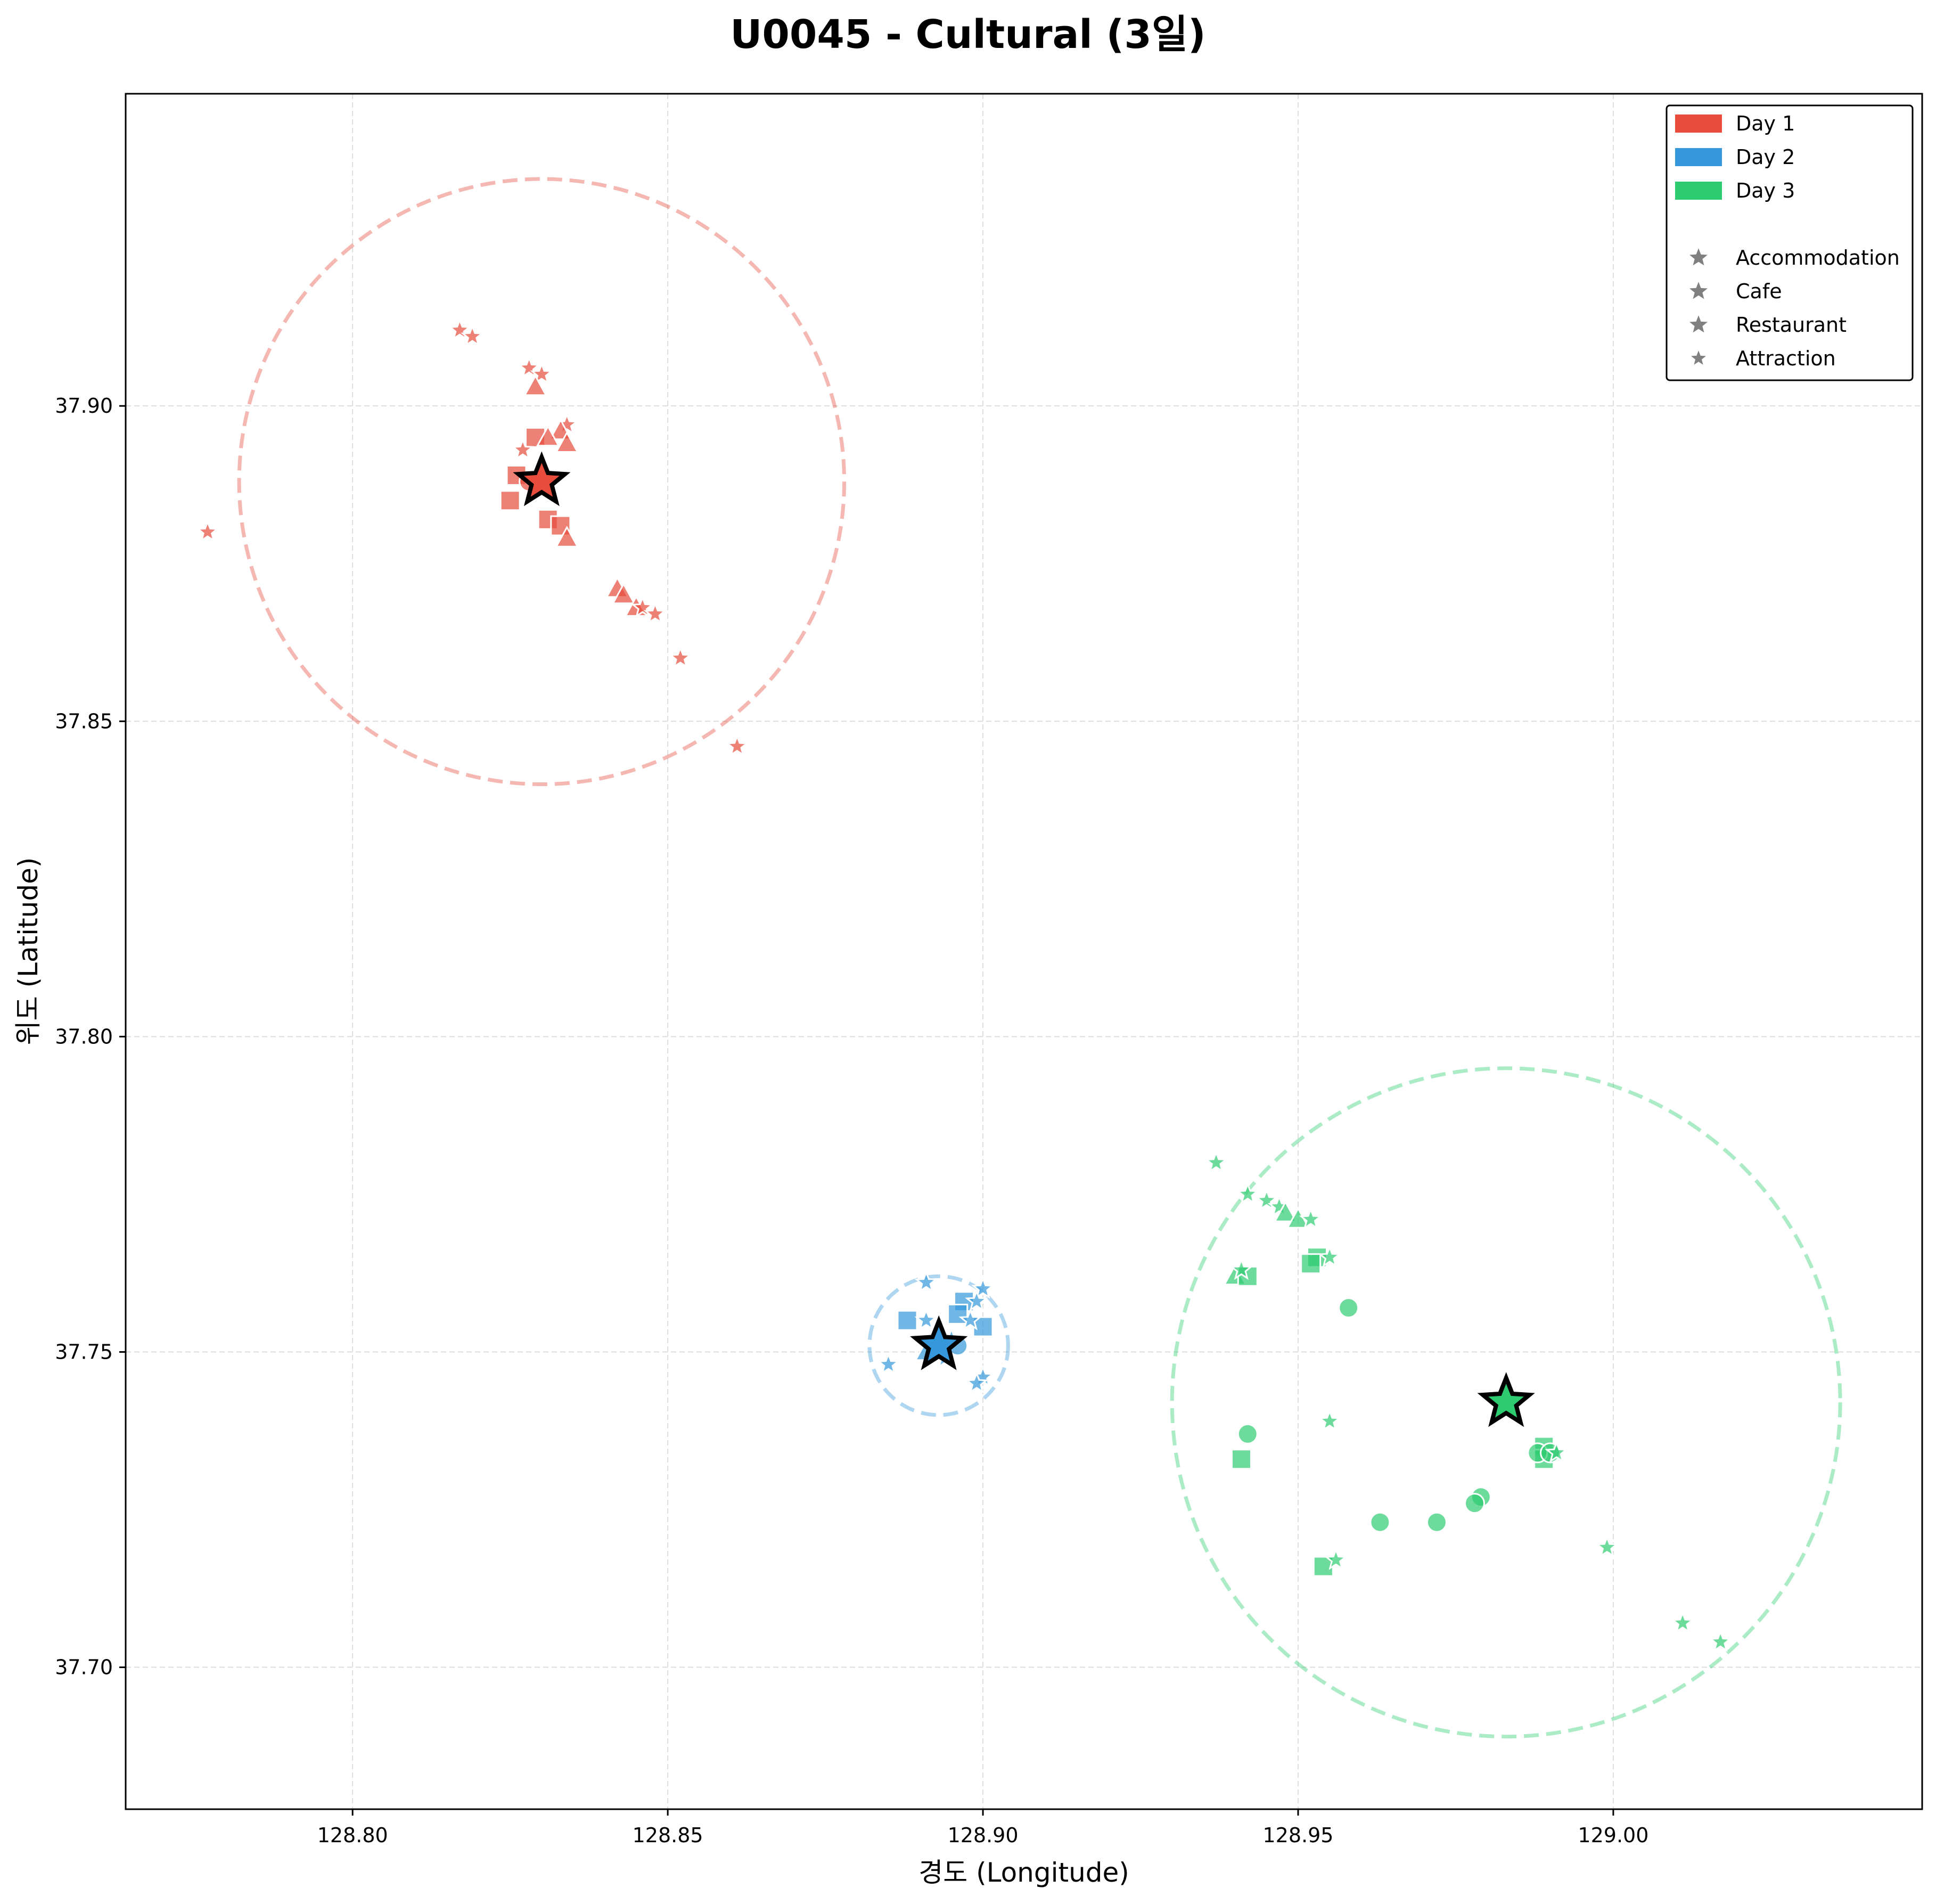  What do you see at coordinates (1023, 1873) in the screenshot?
I see `x-axis-label: 경도 (Longitude)` at bounding box center [1023, 1873].